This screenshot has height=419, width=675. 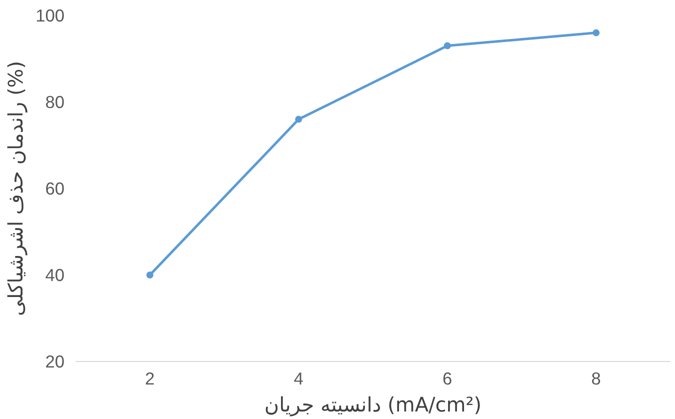 What do you see at coordinates (373, 404) in the screenshot?
I see `x-axis-title: دانسیته جریان (mA/cm²)` at bounding box center [373, 404].